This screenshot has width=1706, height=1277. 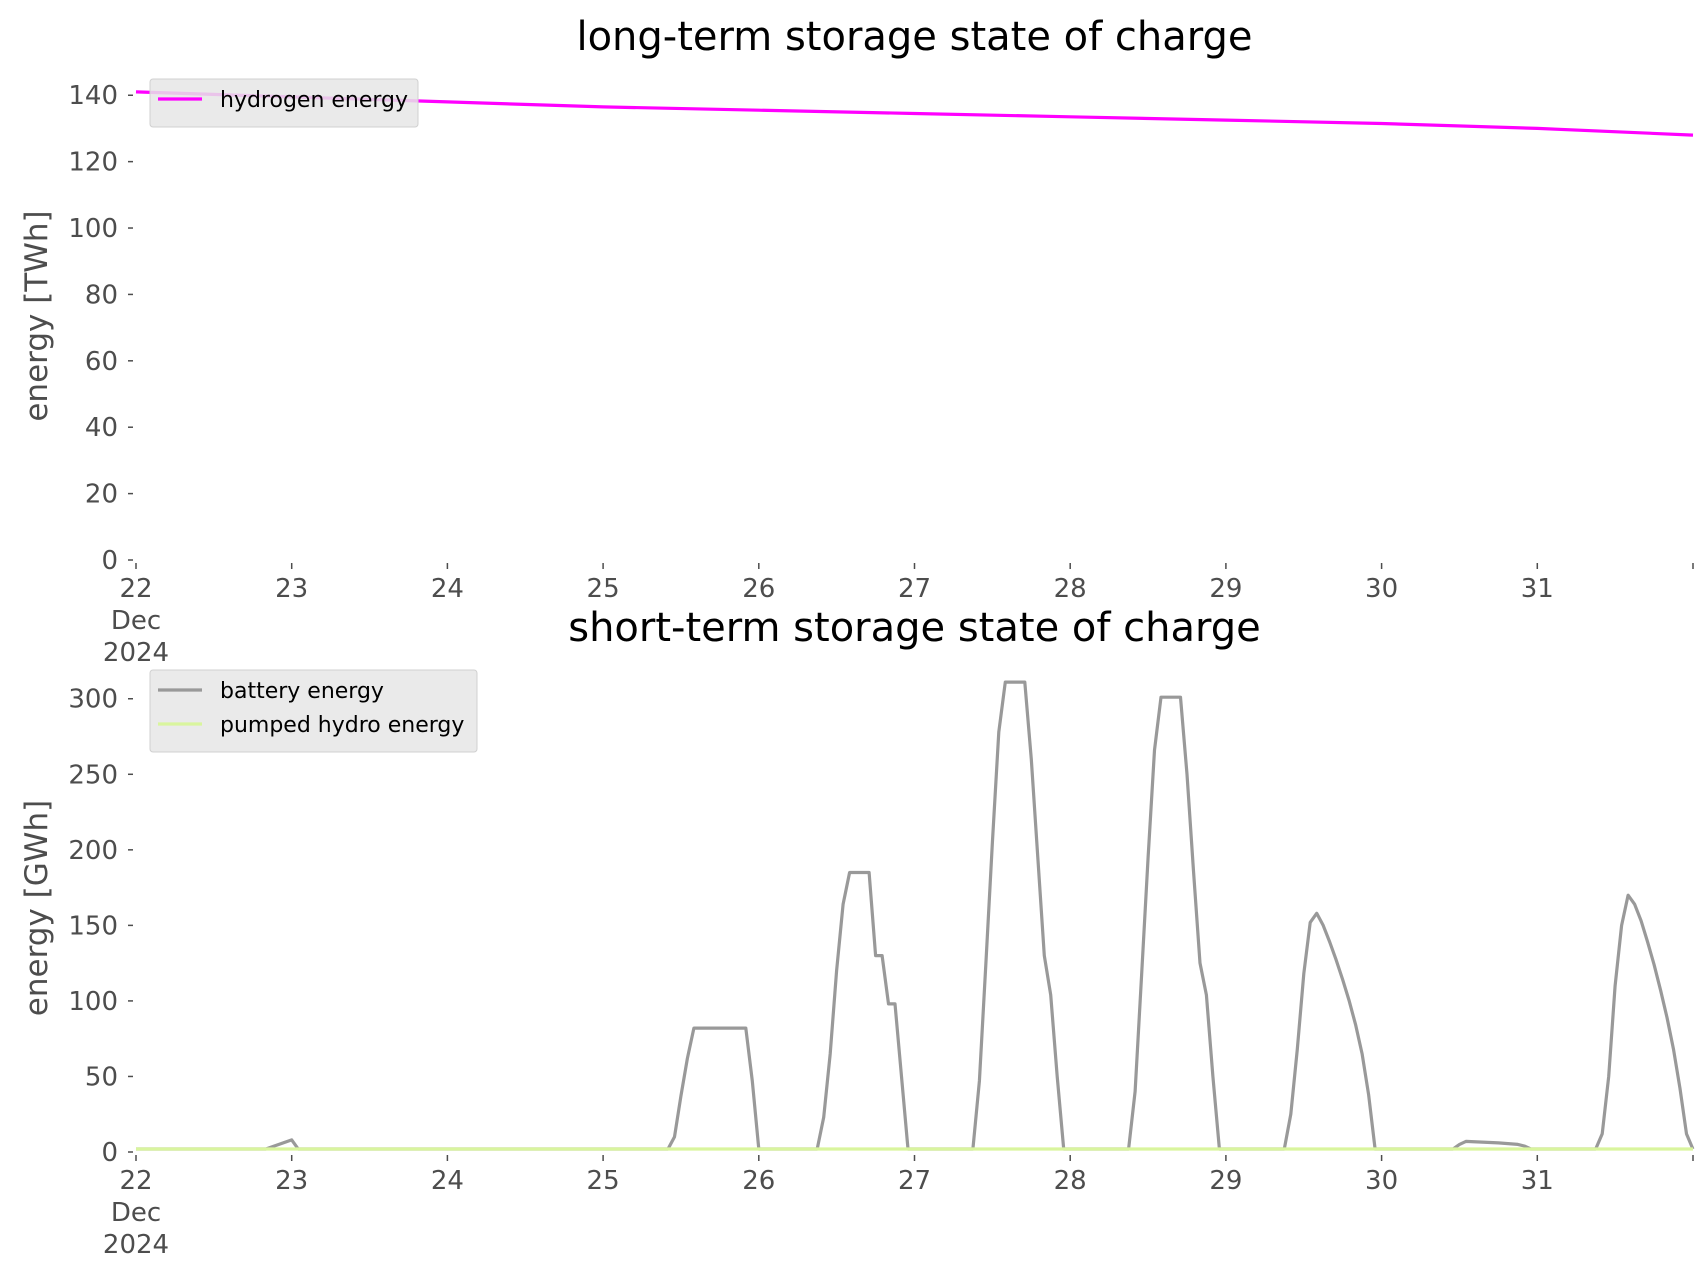 I want to click on y-tick-label: 20, so click(x=101, y=495).